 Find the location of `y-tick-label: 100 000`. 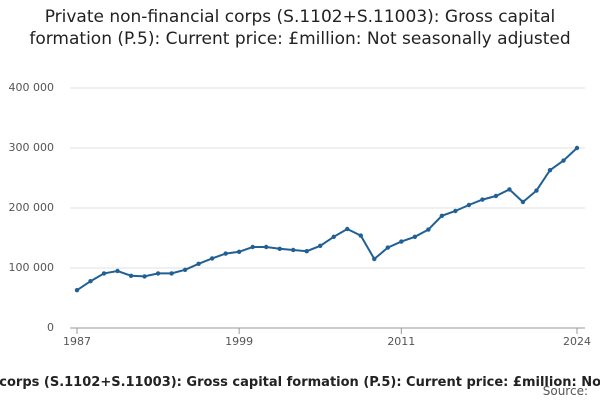

y-tick-label: 100 000 is located at coordinates (32, 267).